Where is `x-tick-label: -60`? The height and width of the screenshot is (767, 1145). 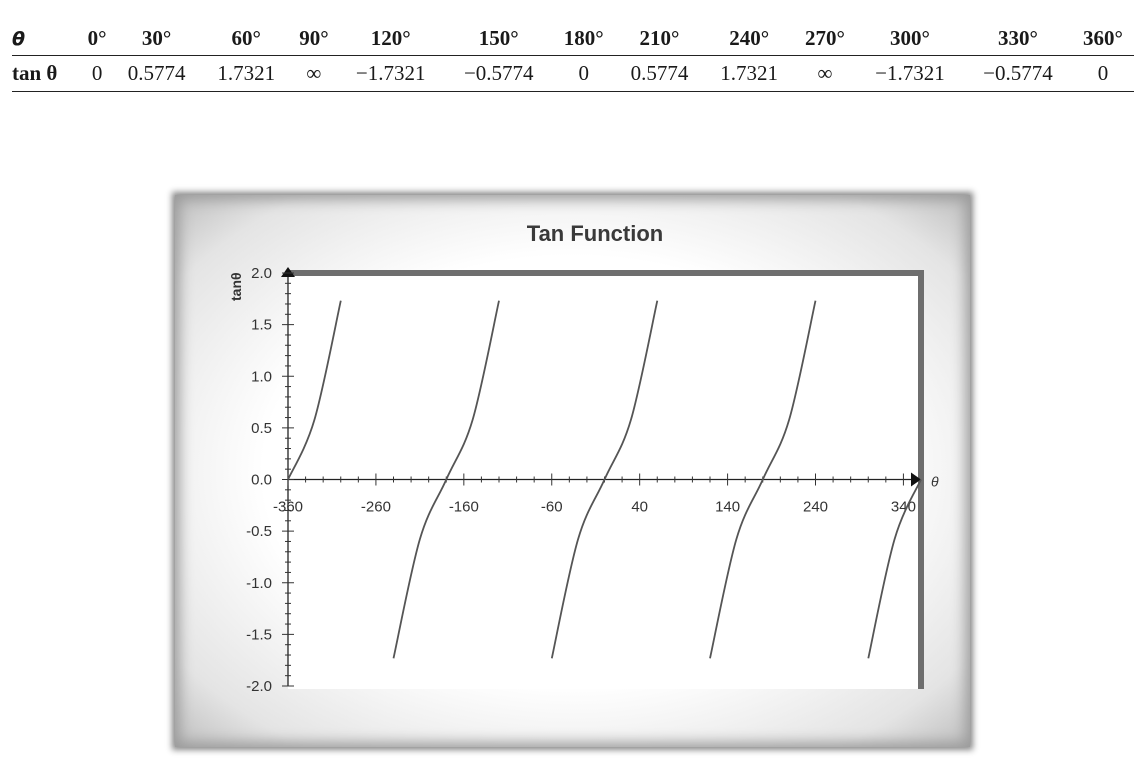
x-tick-label: -60 is located at coordinates (552, 507).